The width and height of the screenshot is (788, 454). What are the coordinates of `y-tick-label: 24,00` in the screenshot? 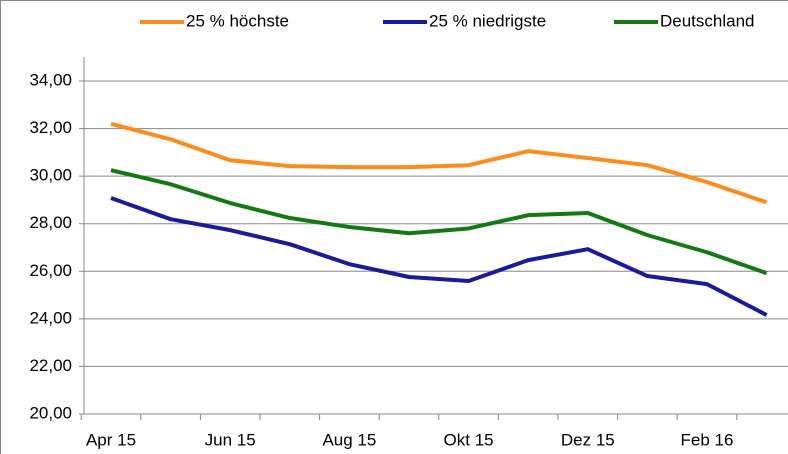 It's located at (50, 317).